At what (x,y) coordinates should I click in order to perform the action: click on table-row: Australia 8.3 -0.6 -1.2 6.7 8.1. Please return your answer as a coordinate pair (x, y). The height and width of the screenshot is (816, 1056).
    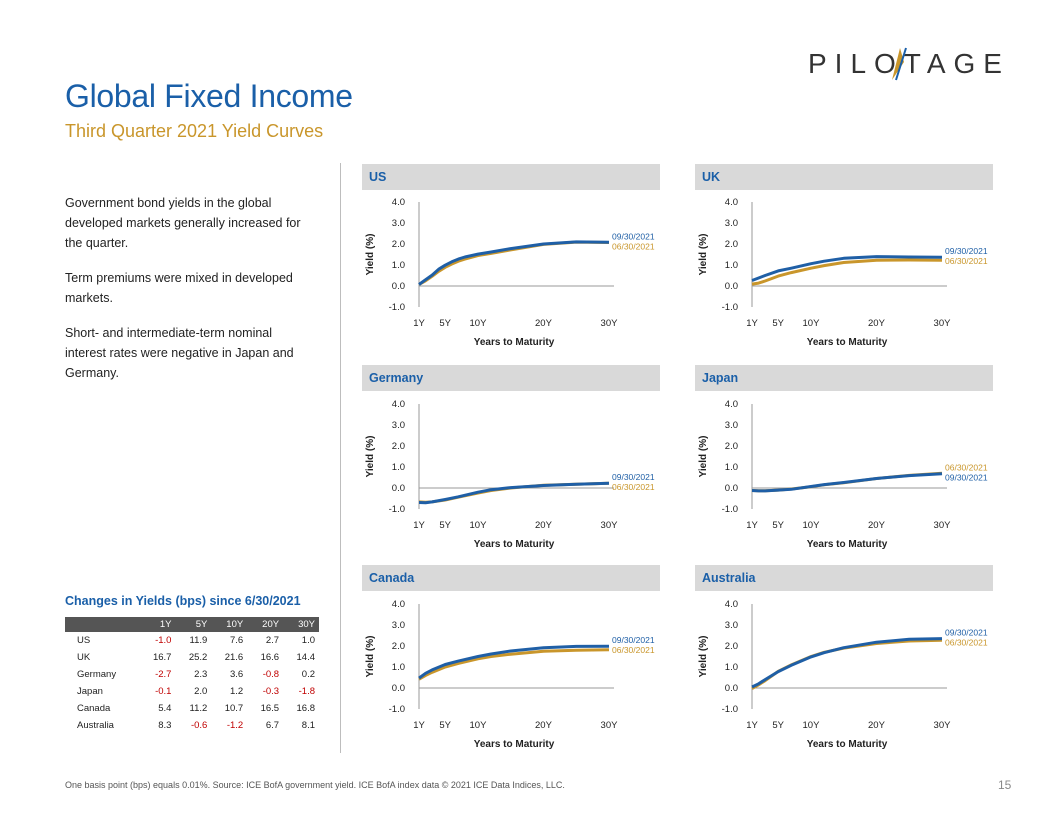
    Looking at the image, I should click on (192, 725).